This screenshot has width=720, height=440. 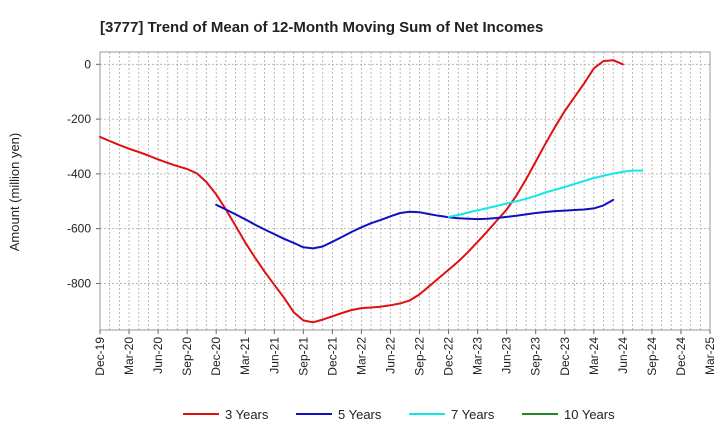 What do you see at coordinates (129, 356) in the screenshot?
I see `x-tick-label: Mar-20` at bounding box center [129, 356].